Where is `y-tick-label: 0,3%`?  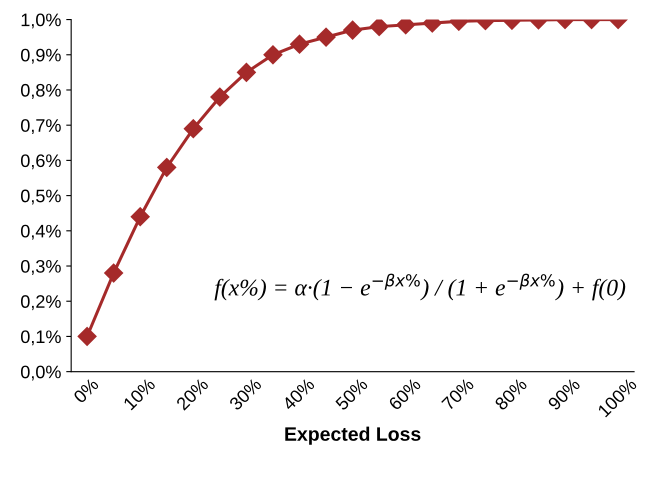 y-tick-label: 0,3% is located at coordinates (41, 267).